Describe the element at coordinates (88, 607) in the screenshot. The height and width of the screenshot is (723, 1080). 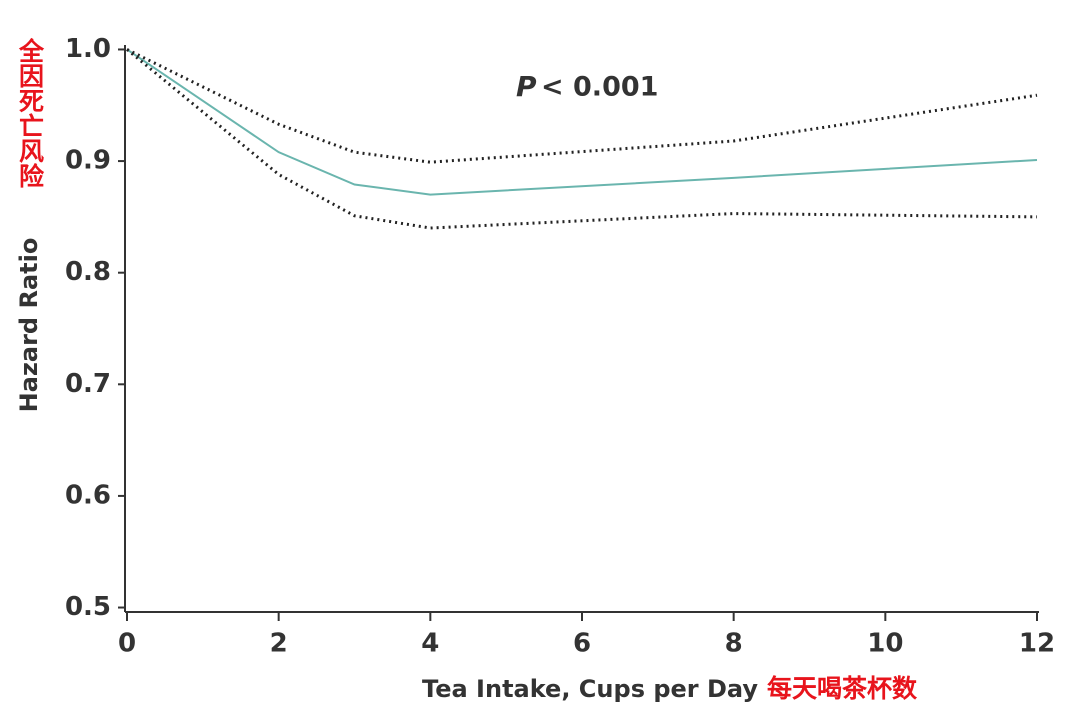
I see `y-tick-label: 0.5` at that location.